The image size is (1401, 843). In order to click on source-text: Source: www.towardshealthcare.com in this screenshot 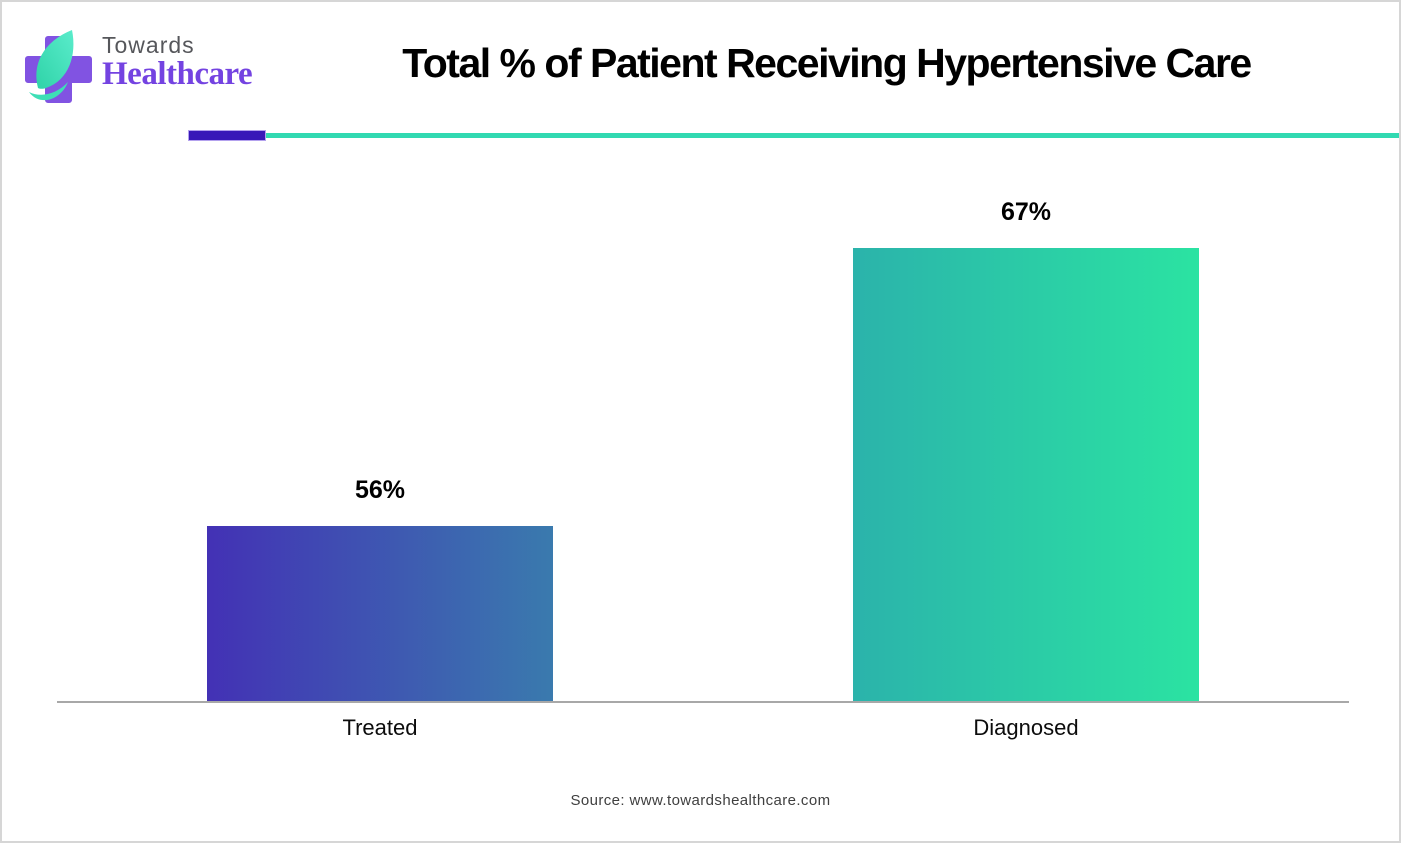, I will do `click(700, 800)`.